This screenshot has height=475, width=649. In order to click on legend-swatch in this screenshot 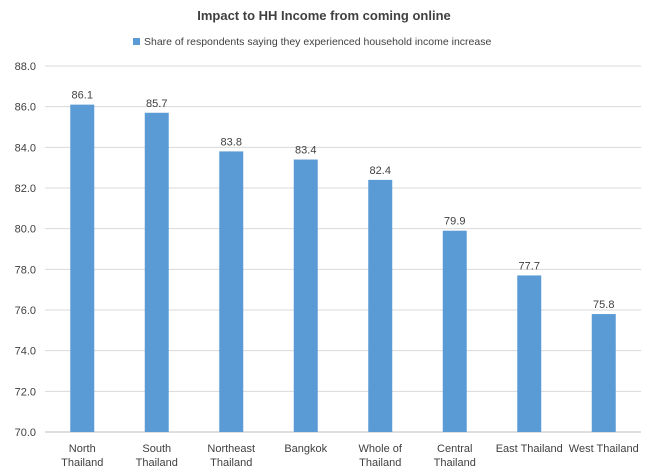, I will do `click(136, 41)`.